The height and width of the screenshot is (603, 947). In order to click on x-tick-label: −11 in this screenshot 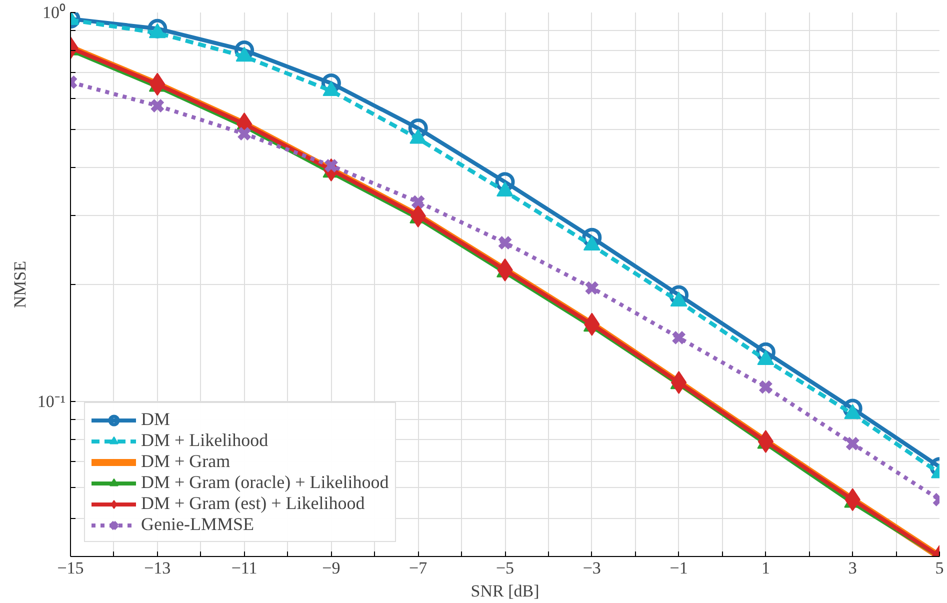, I will do `click(244, 568)`.